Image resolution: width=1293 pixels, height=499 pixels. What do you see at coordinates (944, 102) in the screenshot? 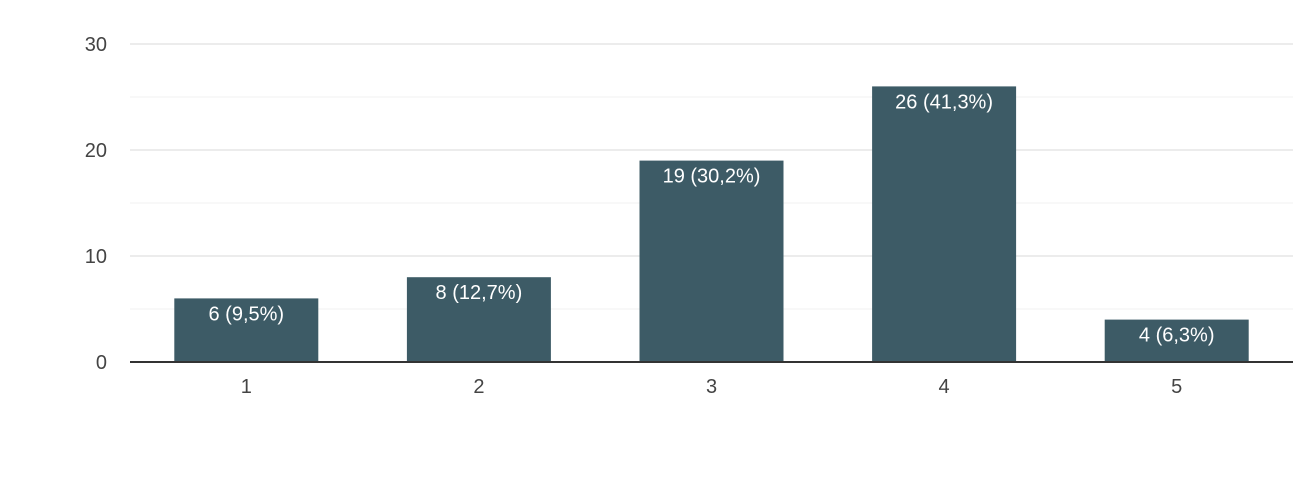
I see `data-label: 26 (41,3%)` at bounding box center [944, 102].